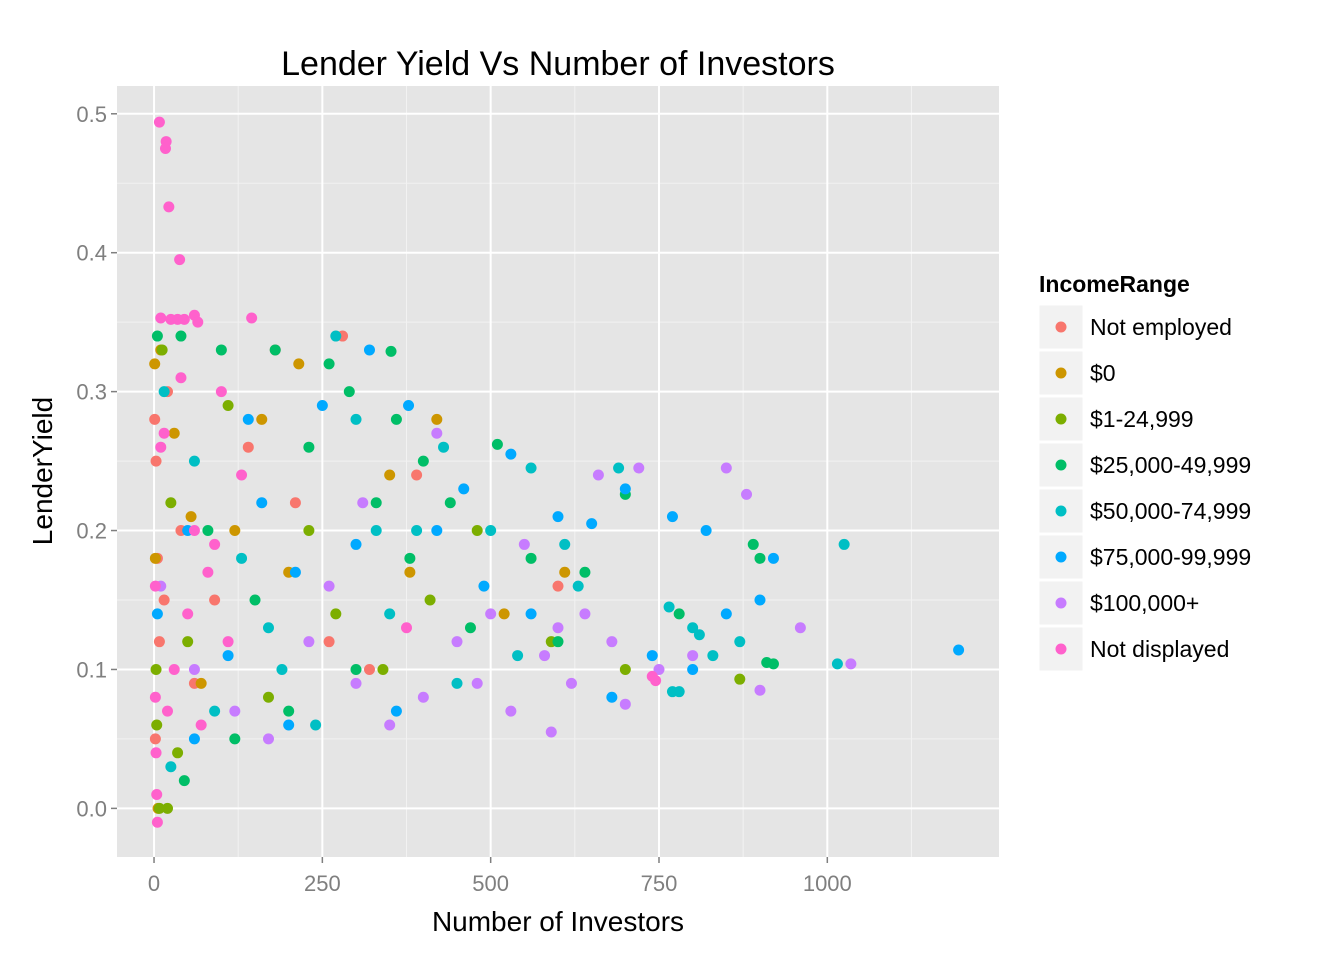 The width and height of the screenshot is (1344, 960). What do you see at coordinates (558, 64) in the screenshot?
I see `chart-title: Lender Yield Vs Number of Investors` at bounding box center [558, 64].